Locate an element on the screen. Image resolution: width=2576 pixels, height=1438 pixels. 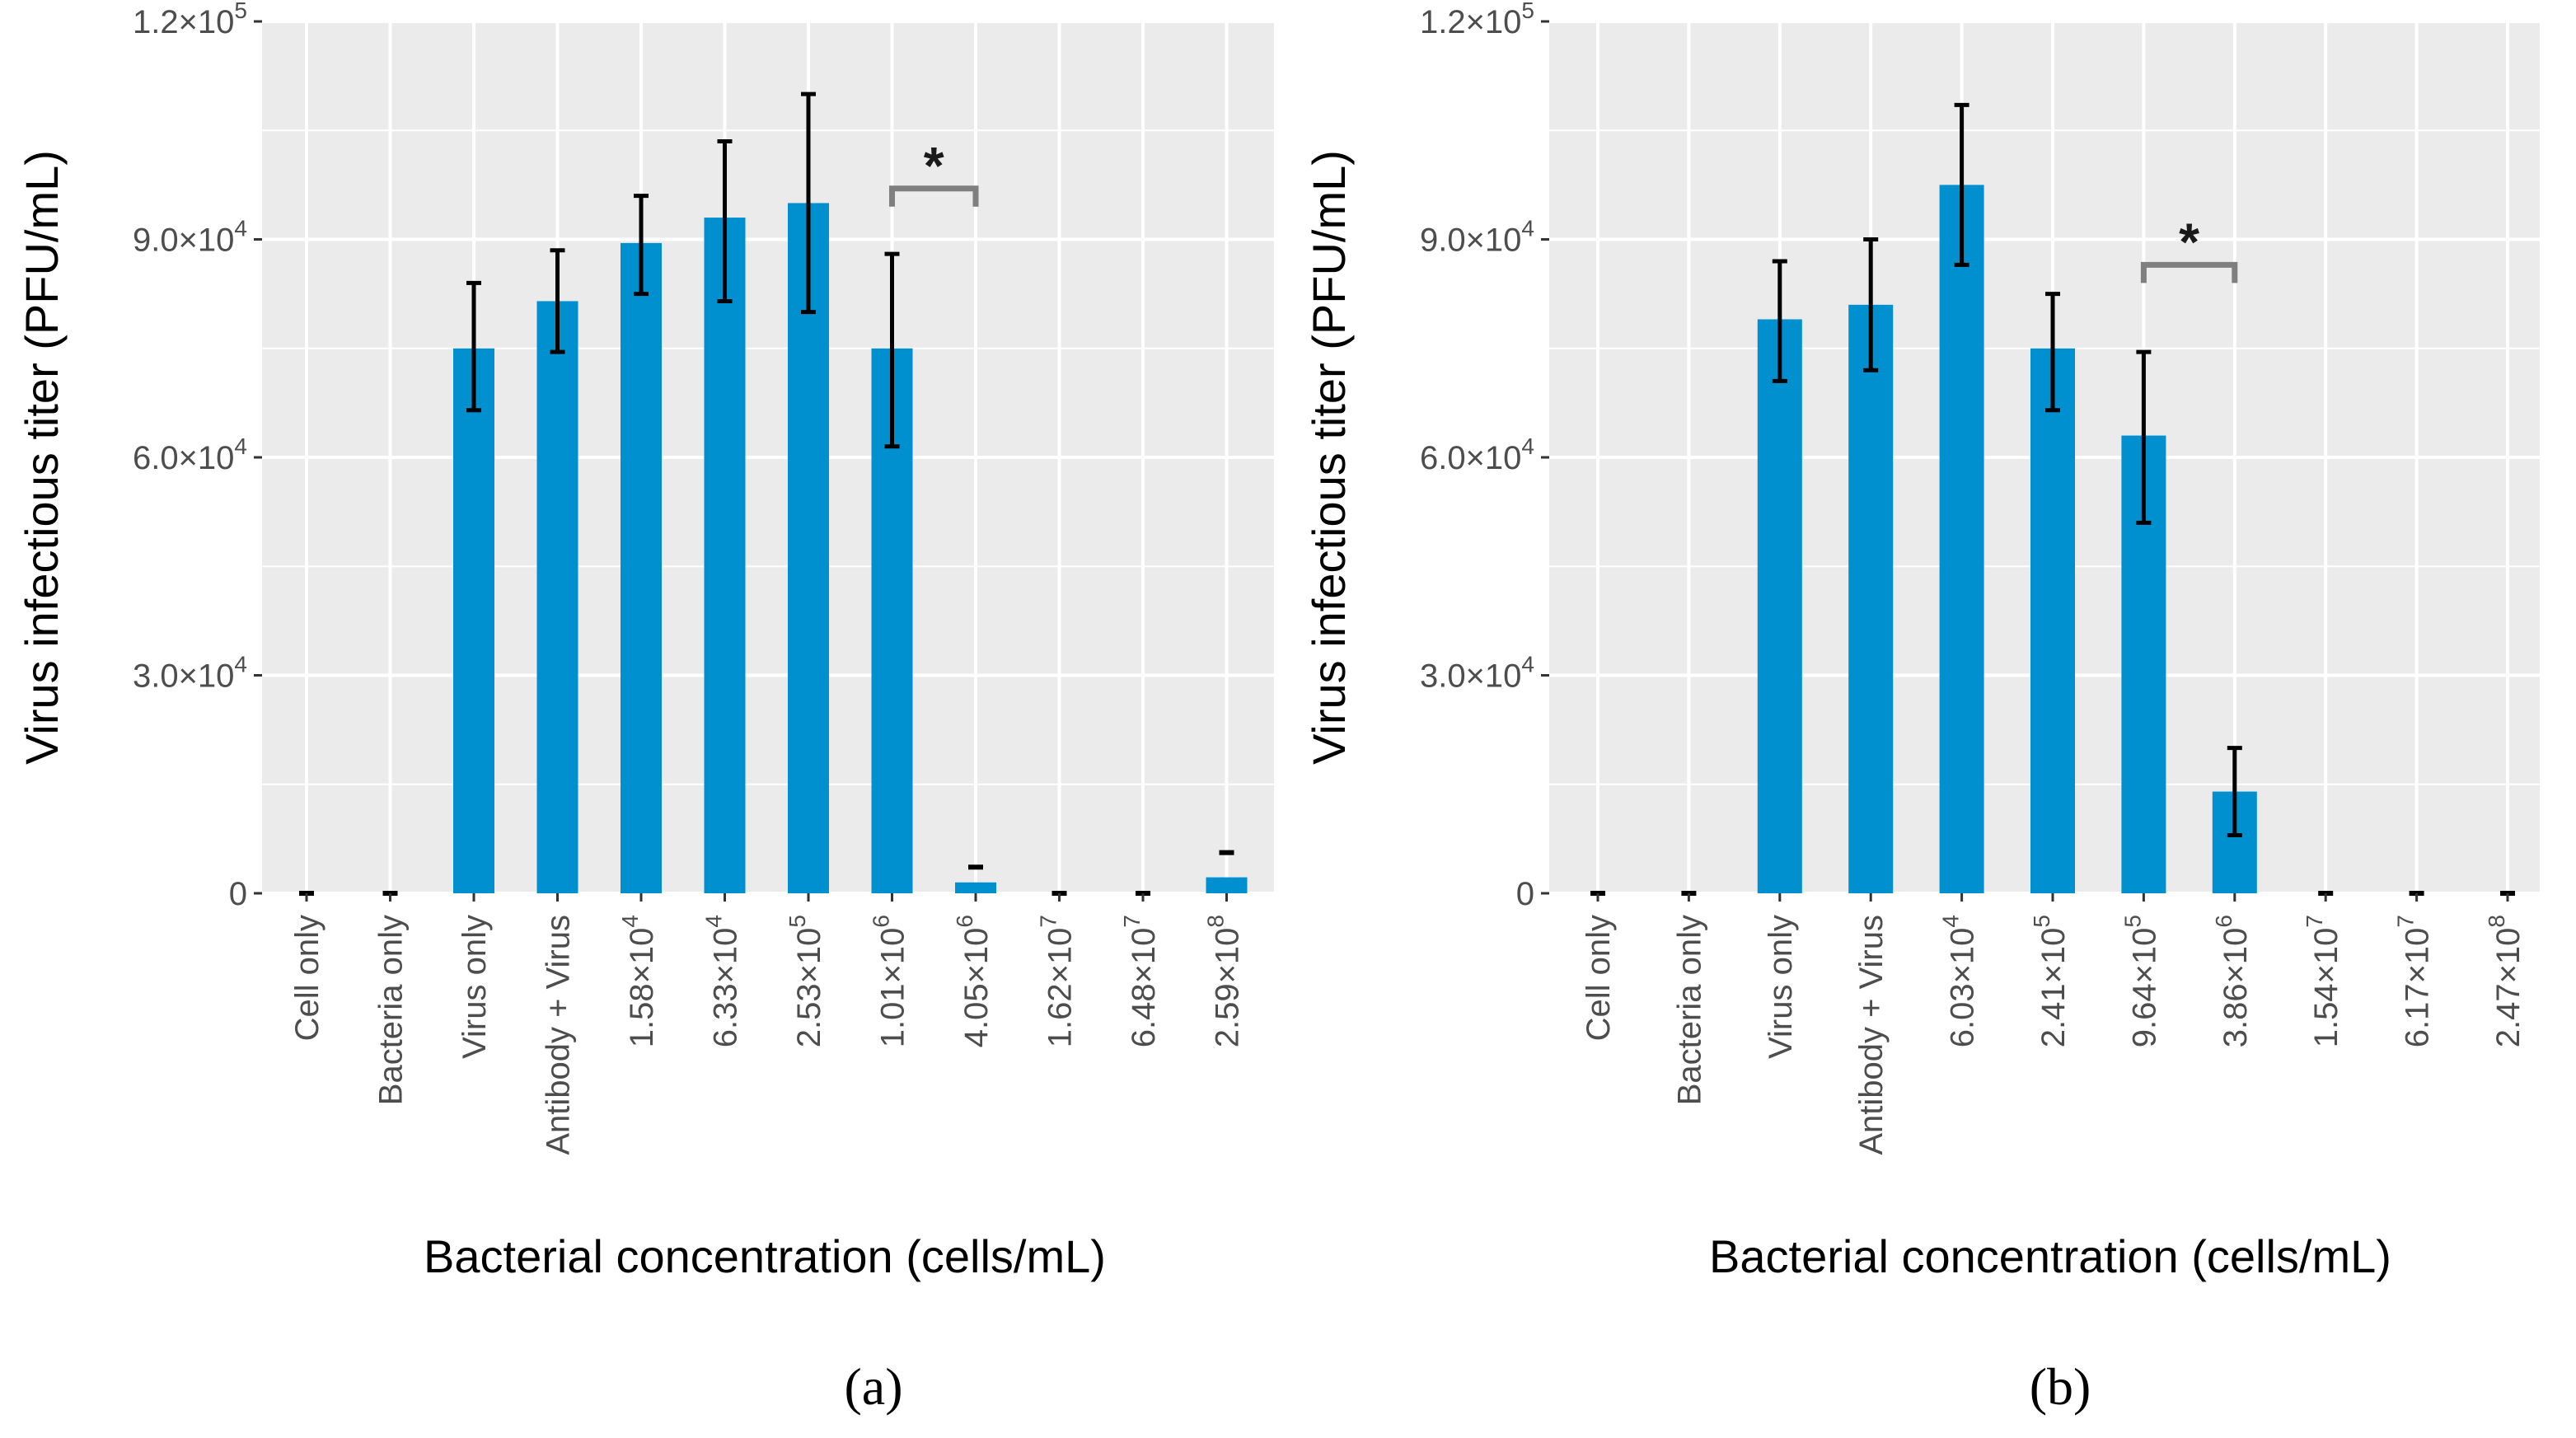
x-tick-label: 2.41×105 is located at coordinates (2050, 981).